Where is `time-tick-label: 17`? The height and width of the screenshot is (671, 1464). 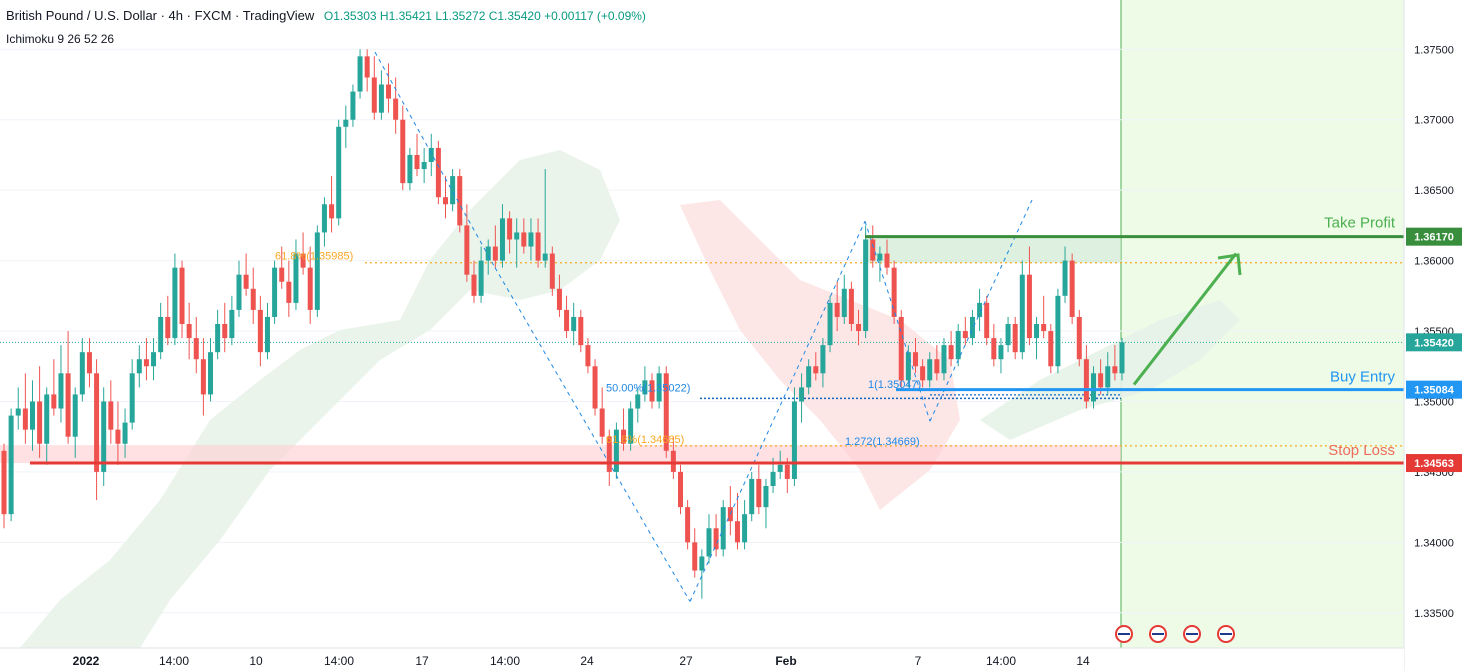
time-tick-label: 17 is located at coordinates (422, 661).